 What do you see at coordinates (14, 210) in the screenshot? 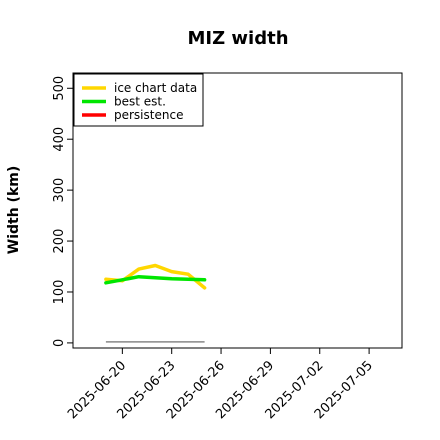
I see `y-axis-label: Width (km)` at bounding box center [14, 210].